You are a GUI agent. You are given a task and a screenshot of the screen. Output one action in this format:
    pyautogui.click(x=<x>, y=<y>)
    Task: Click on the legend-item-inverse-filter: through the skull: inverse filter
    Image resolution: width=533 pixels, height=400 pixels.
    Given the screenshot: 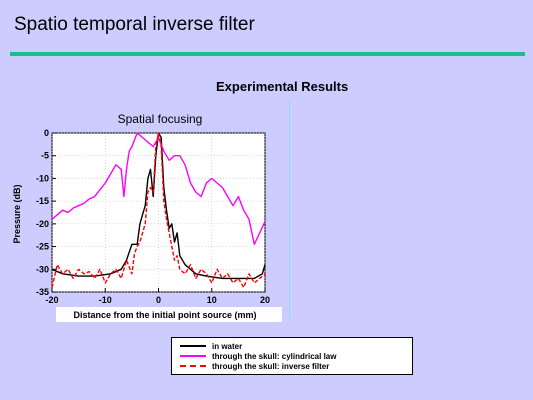 What is the action you would take?
    pyautogui.click(x=254, y=366)
    